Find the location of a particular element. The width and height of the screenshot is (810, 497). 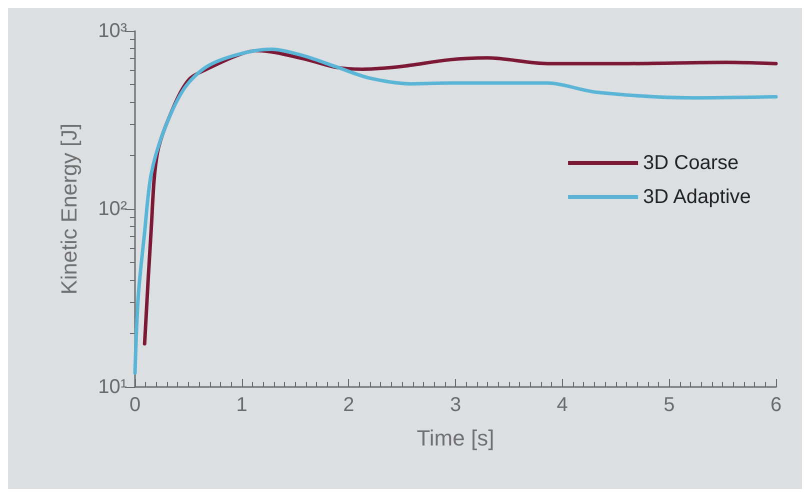

y-tick-label: 10¹ is located at coordinates (113, 387).